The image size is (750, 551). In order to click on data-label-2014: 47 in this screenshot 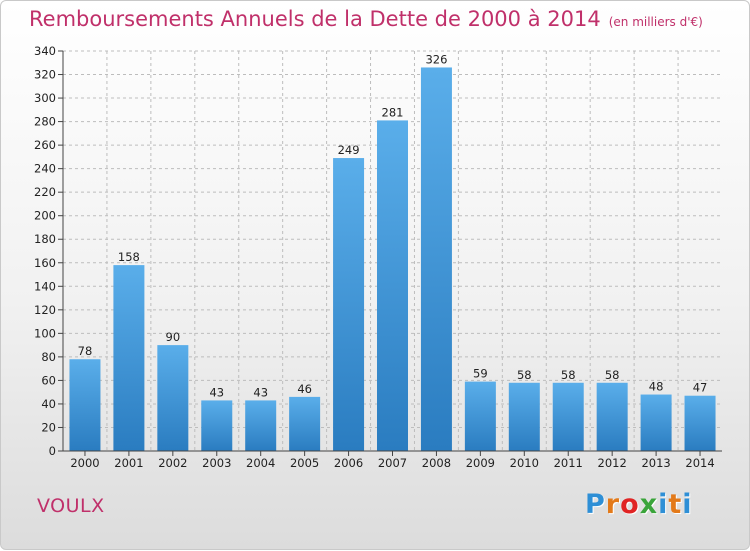, I will do `click(700, 388)`.